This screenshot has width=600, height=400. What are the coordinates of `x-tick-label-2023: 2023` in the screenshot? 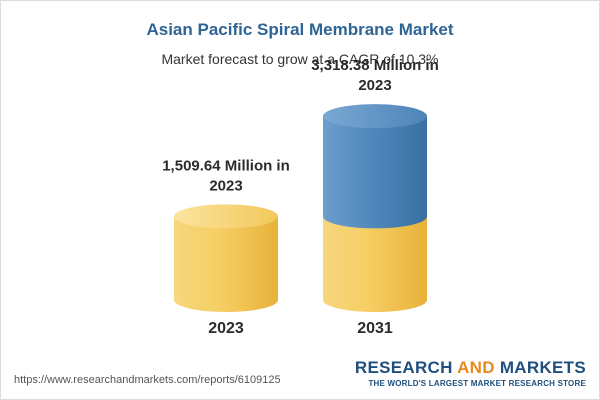 It's located at (226, 328).